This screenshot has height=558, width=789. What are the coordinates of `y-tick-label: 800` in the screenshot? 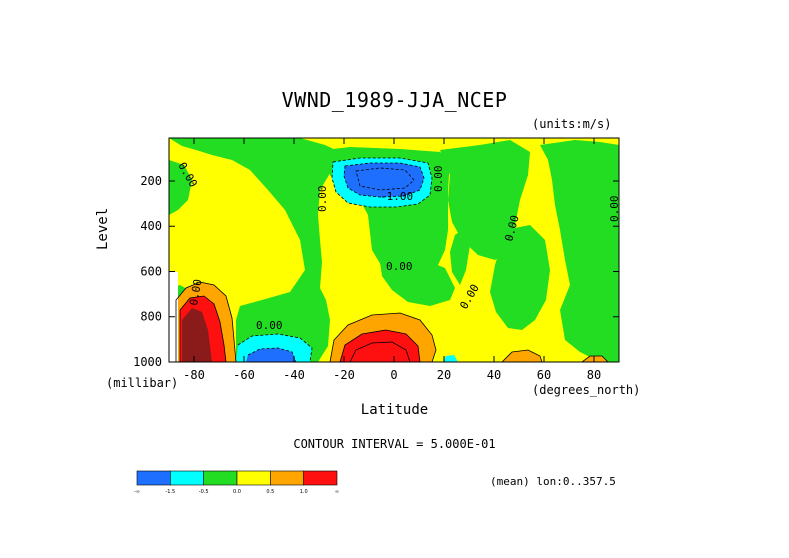 It's located at (151, 317).